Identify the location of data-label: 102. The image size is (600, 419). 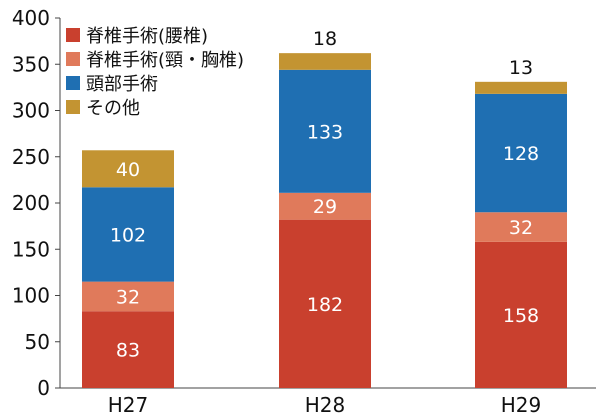
(128, 235).